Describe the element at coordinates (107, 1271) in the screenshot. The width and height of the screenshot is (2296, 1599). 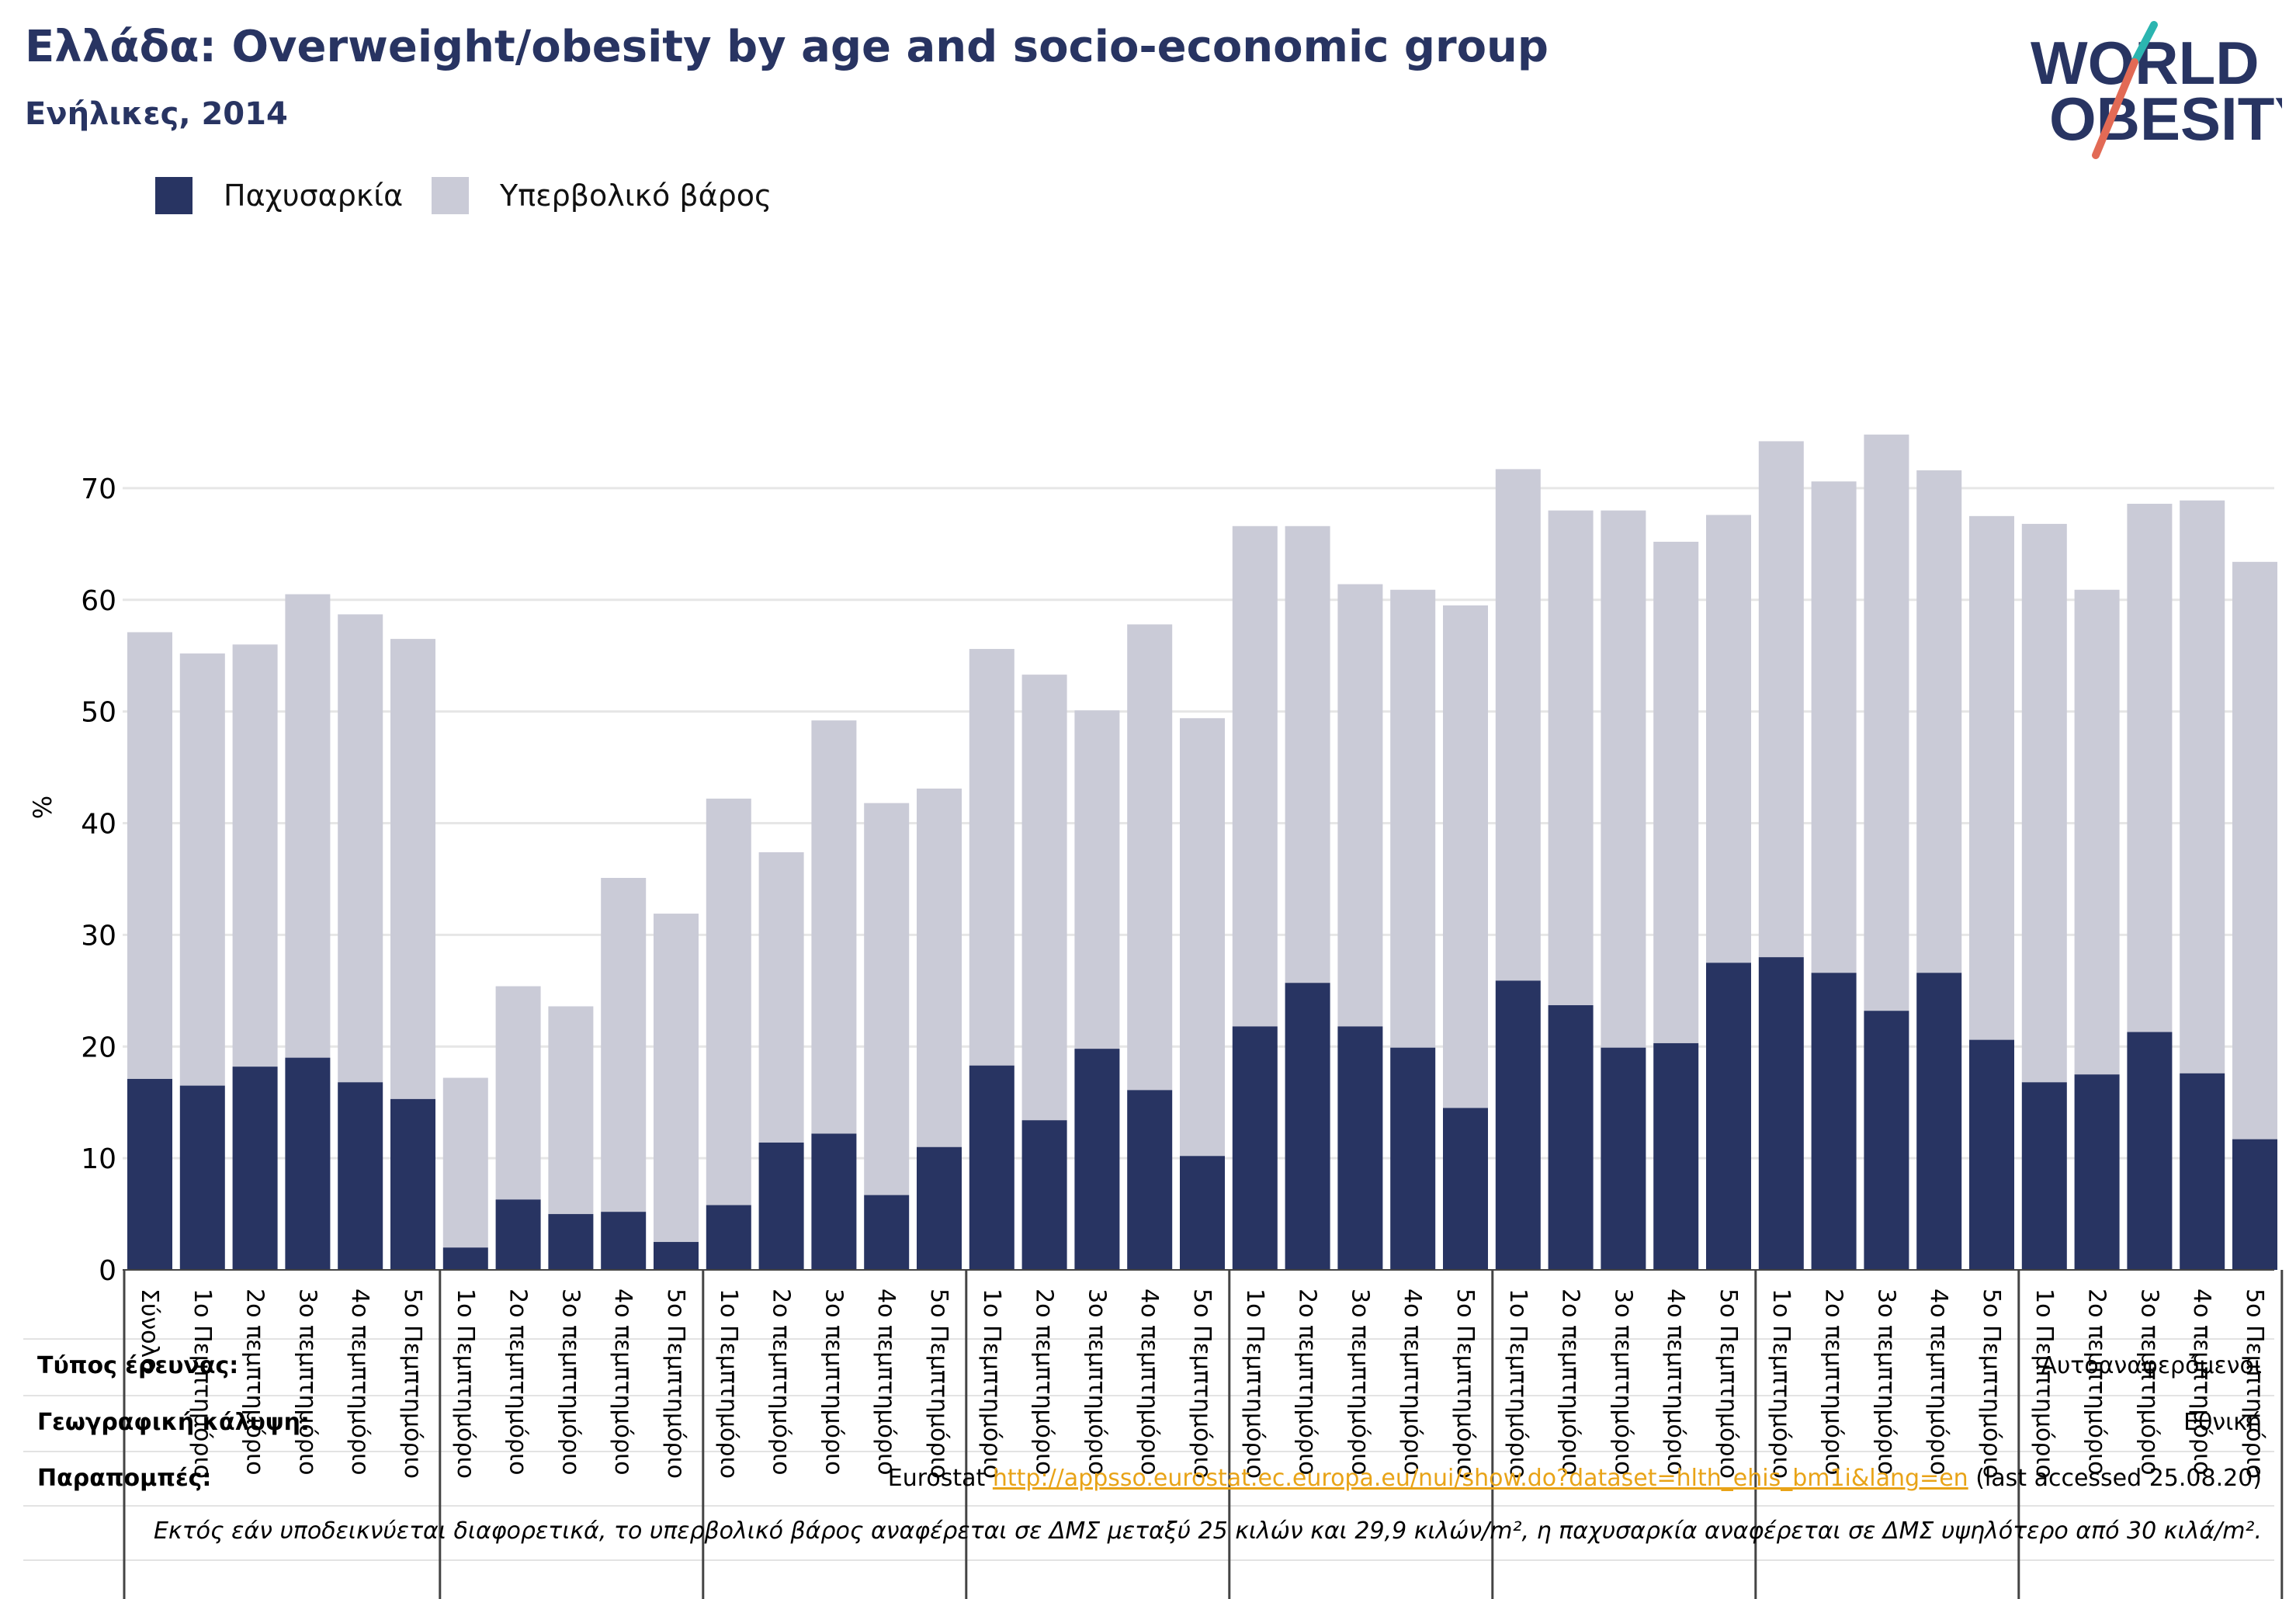
I see `y-tick-label: 0` at that location.